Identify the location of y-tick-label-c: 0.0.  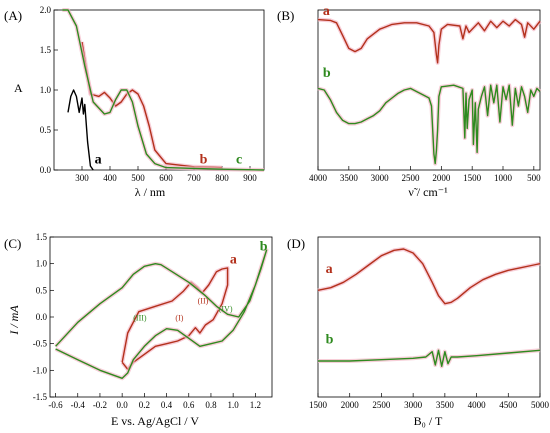
(42, 317).